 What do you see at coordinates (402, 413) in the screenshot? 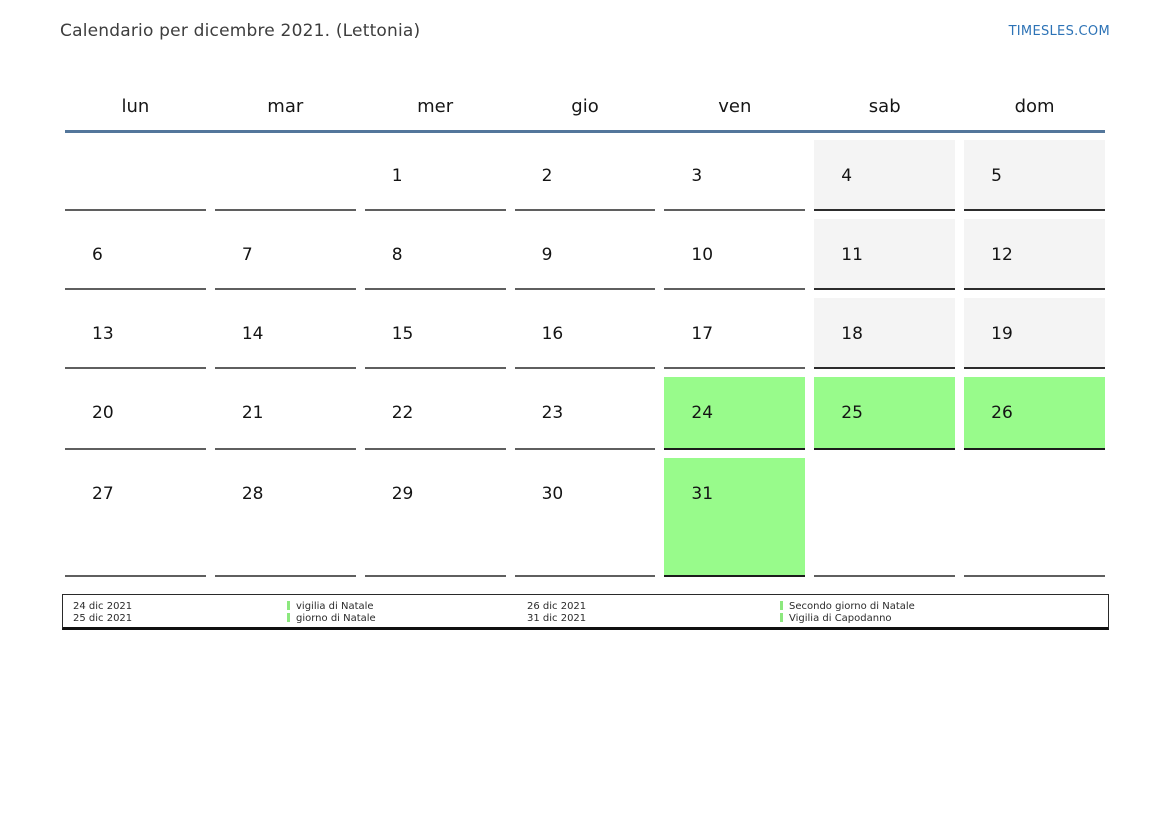
I see `day-number: 22` at bounding box center [402, 413].